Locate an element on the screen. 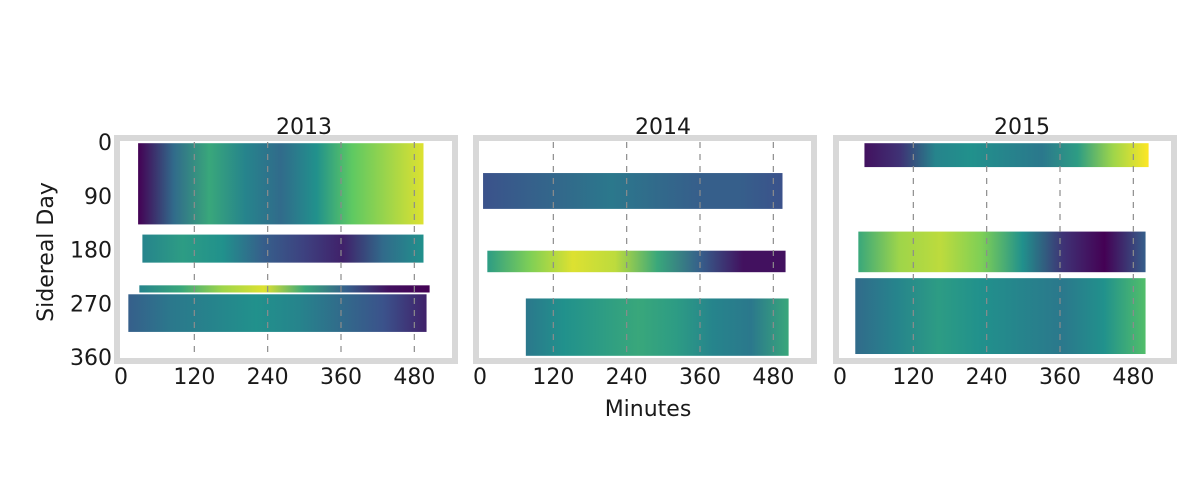  x-tick-label-2013-360: 360 is located at coordinates (341, 377).